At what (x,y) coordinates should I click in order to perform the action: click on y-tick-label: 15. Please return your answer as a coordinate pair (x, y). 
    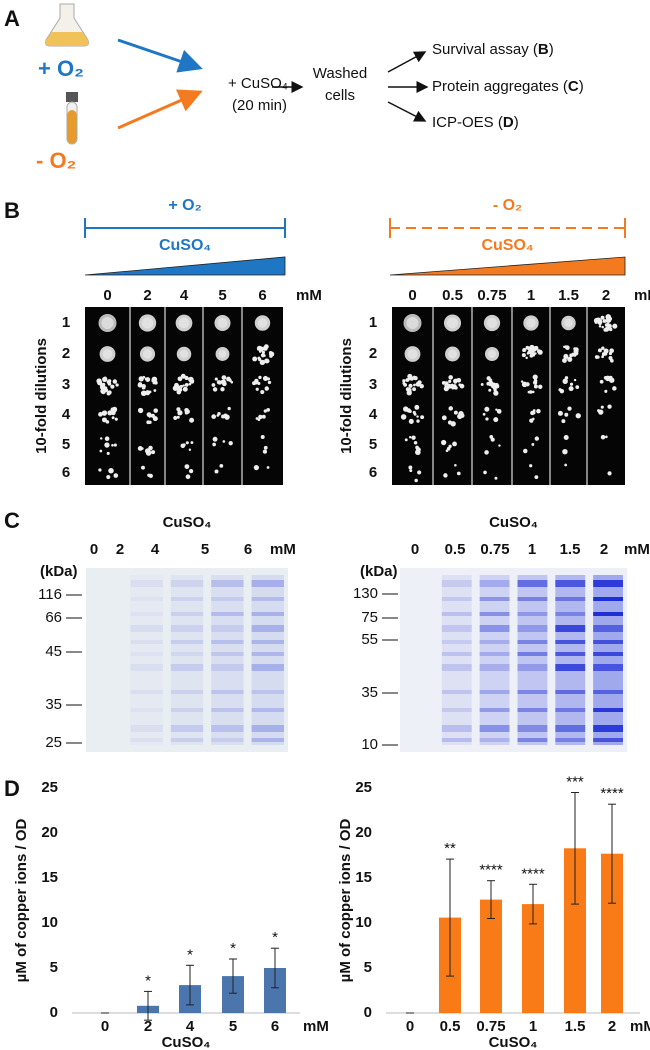
    Looking at the image, I should click on (49, 877).